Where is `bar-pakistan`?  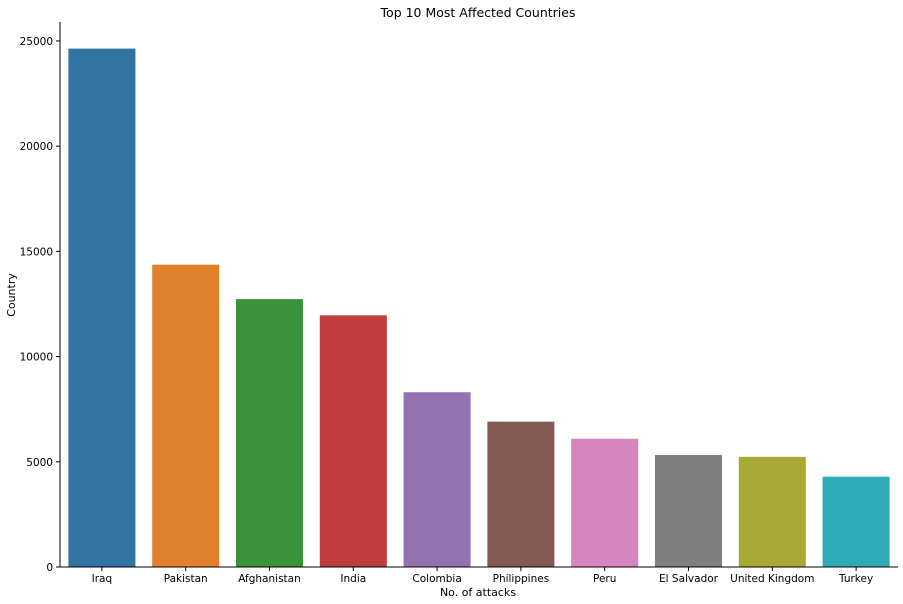
bar-pakistan is located at coordinates (186, 415).